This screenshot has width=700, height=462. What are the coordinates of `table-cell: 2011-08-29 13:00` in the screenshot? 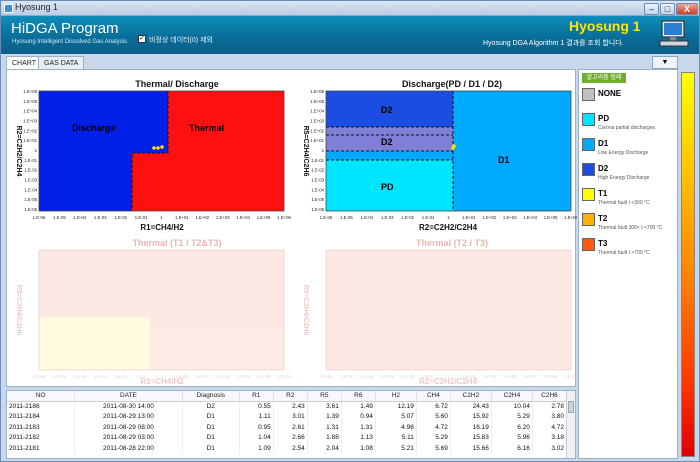 It's located at (128, 416).